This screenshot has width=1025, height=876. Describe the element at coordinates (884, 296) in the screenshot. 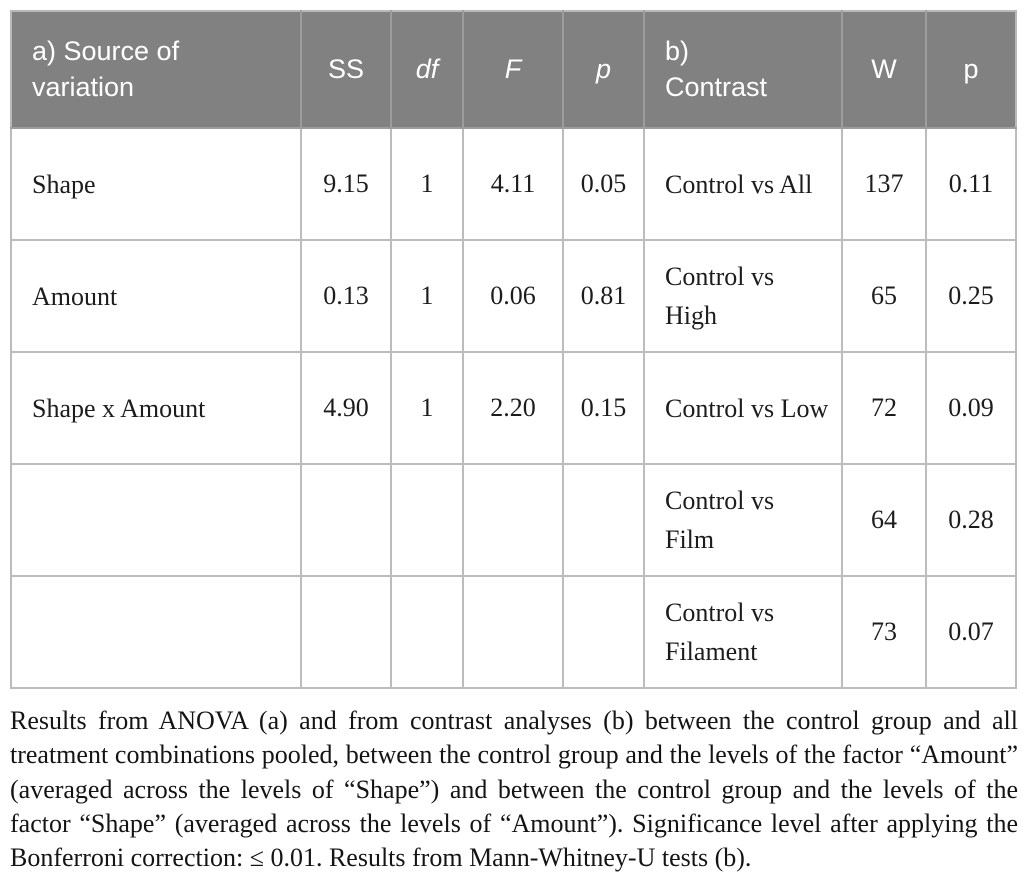

I see `cell-w: 65` at that location.